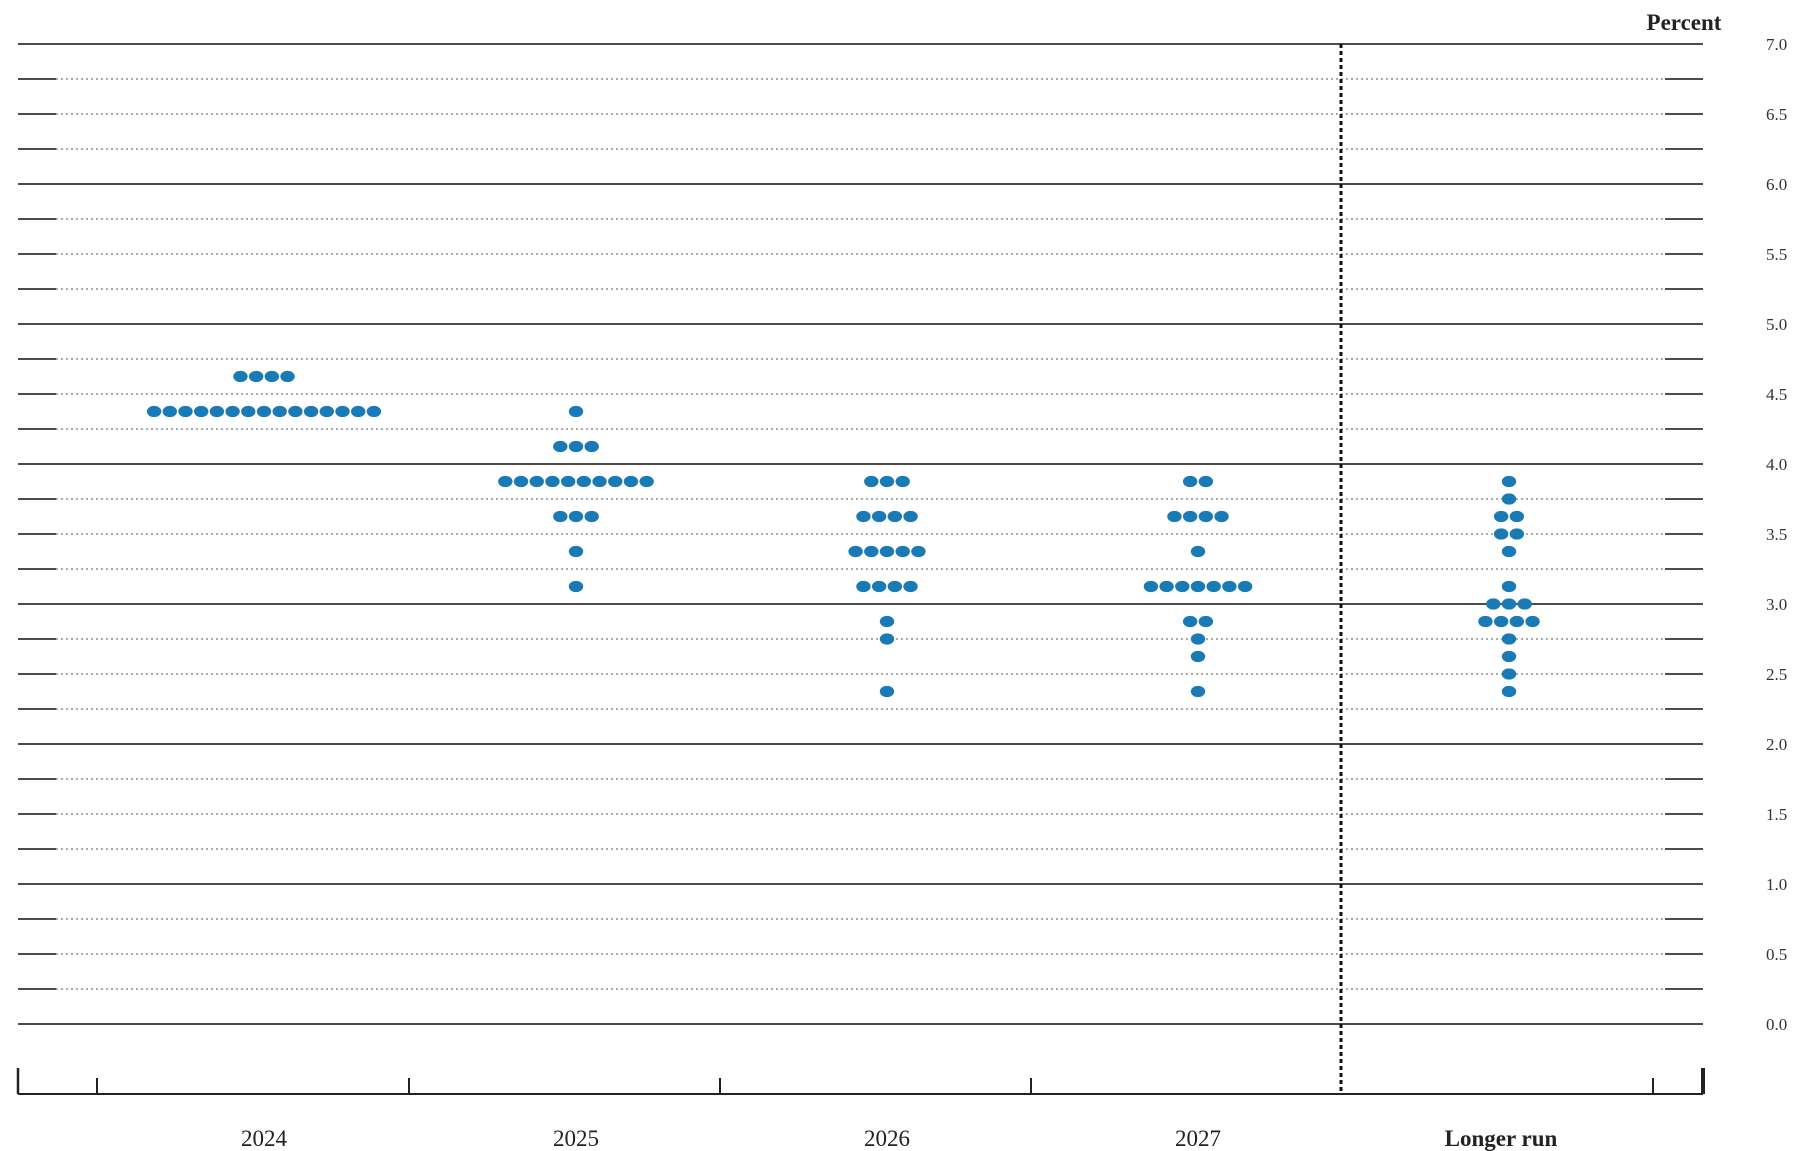 The image size is (1802, 1151). I want to click on x-category-label: 2027, so click(1198, 1138).